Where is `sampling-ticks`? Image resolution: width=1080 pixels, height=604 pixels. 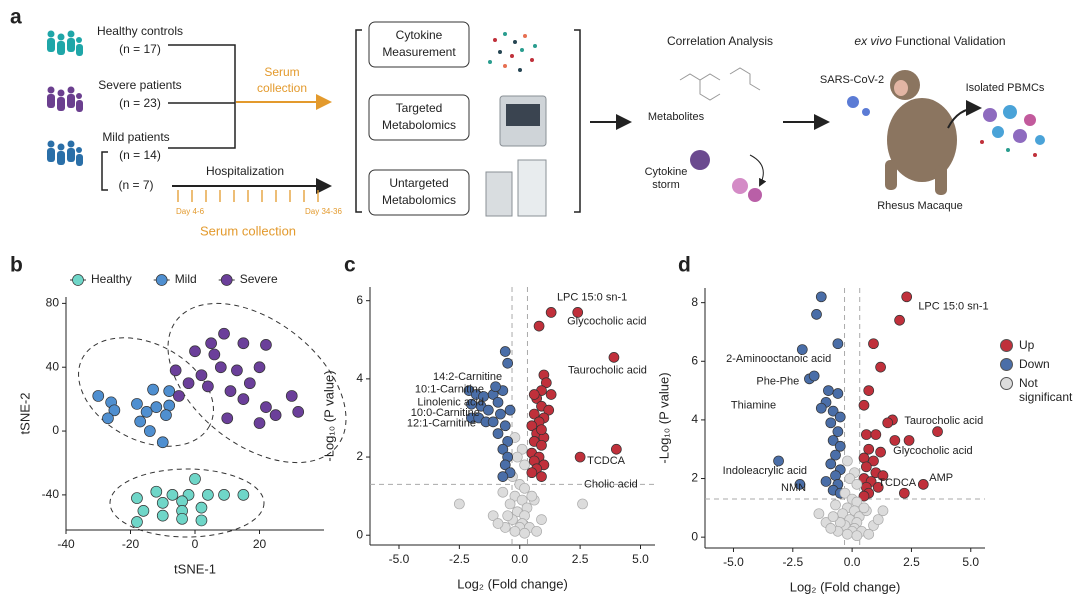 sampling-ticks is located at coordinates (248, 196).